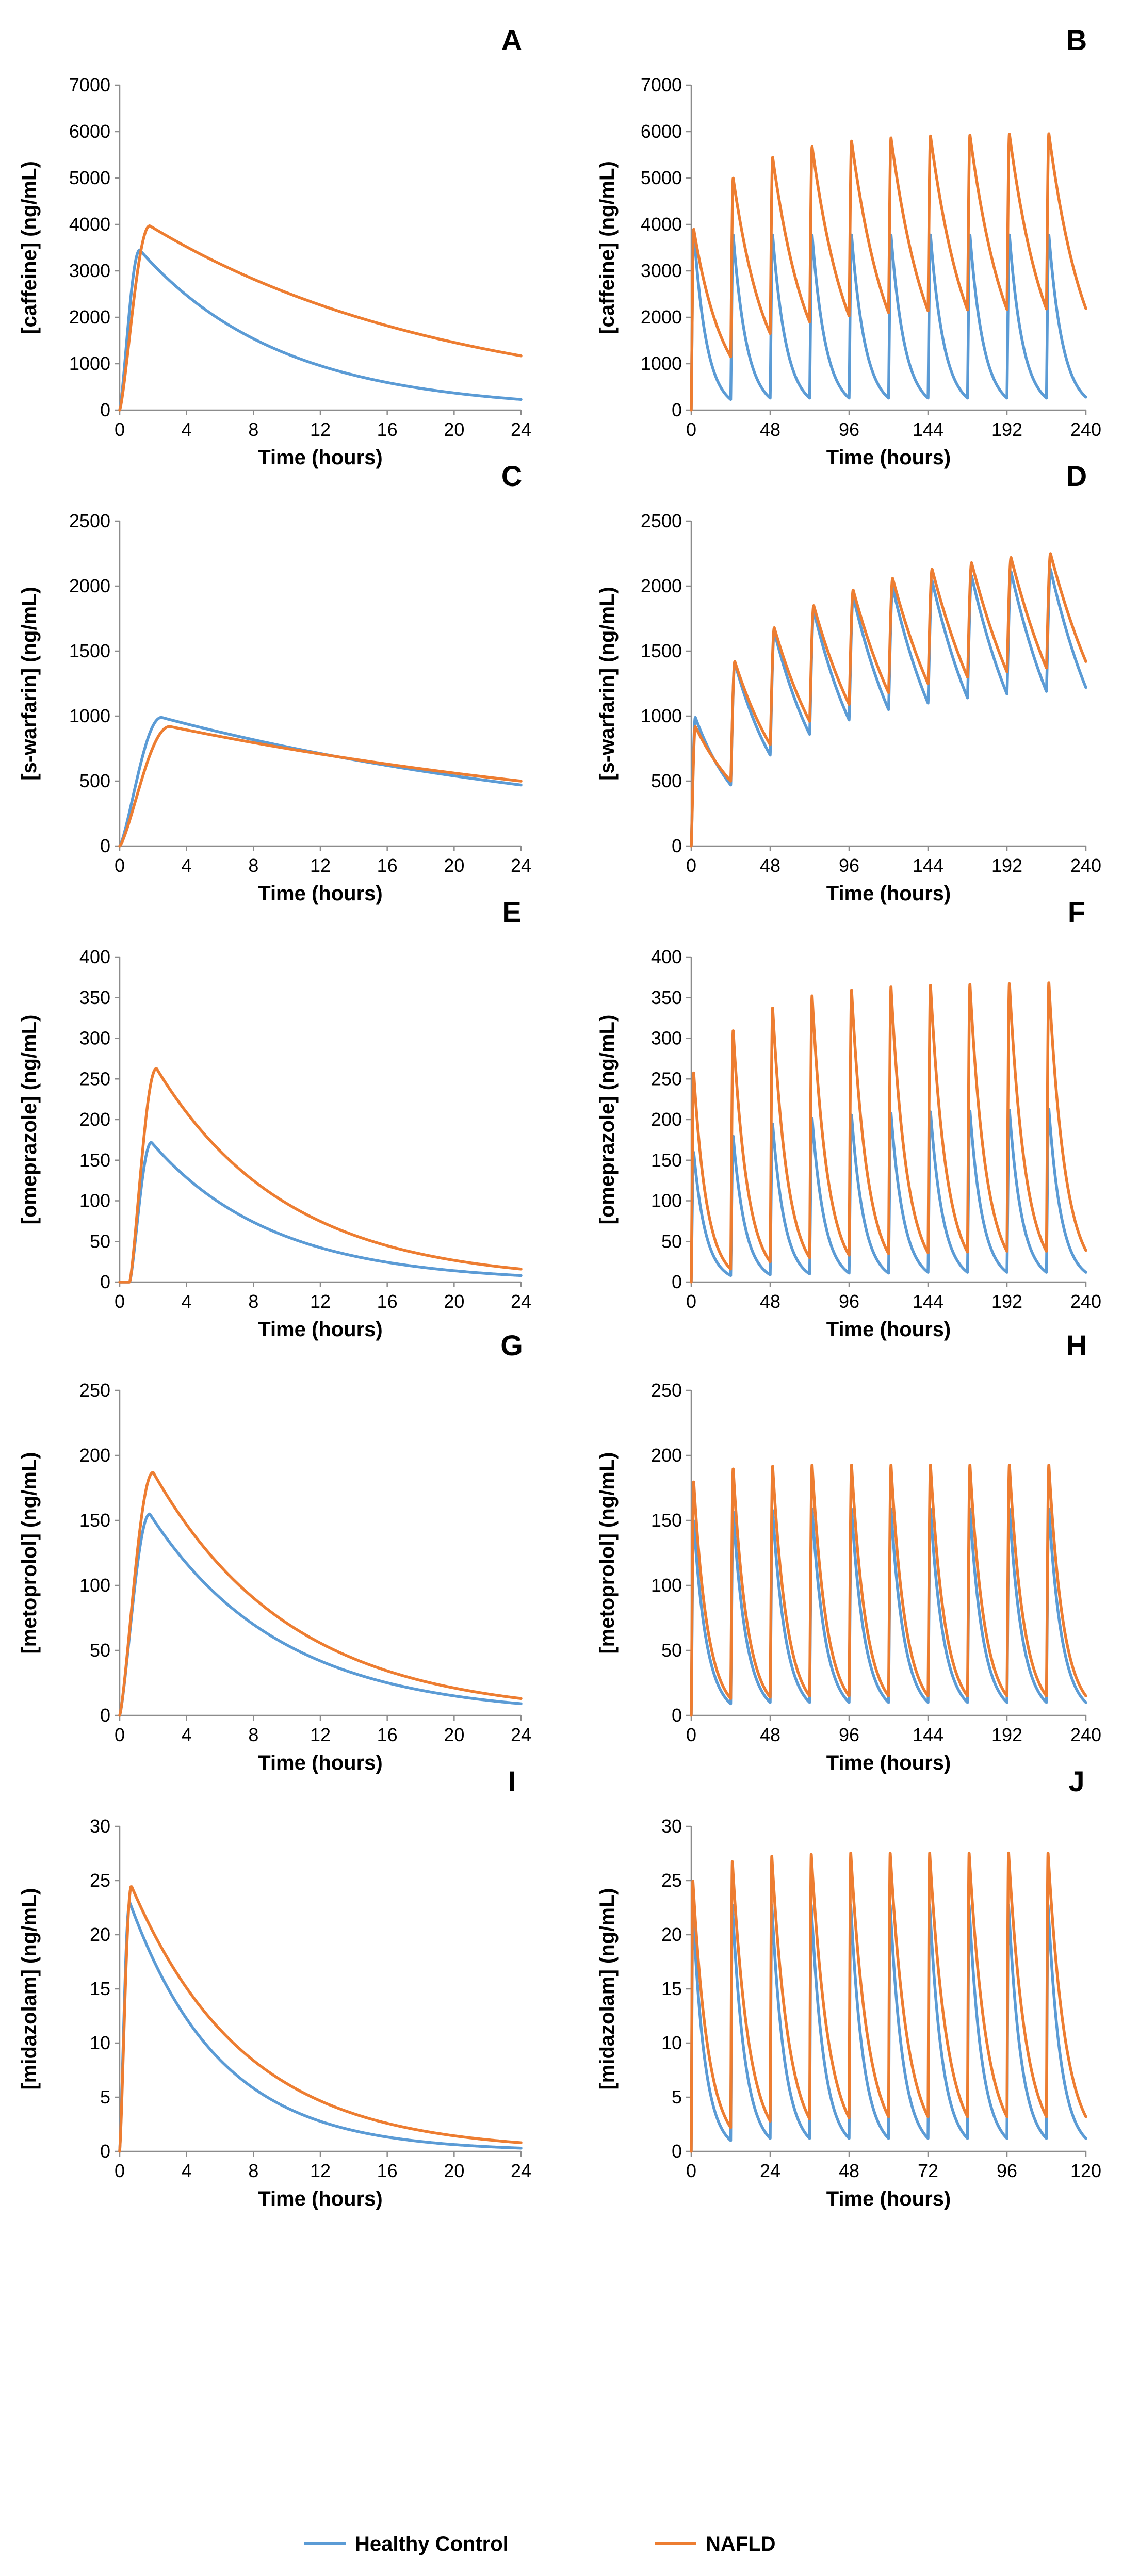 The width and height of the screenshot is (1139, 2576). What do you see at coordinates (666, 997) in the screenshot?
I see `y-tick-label: 350` at bounding box center [666, 997].